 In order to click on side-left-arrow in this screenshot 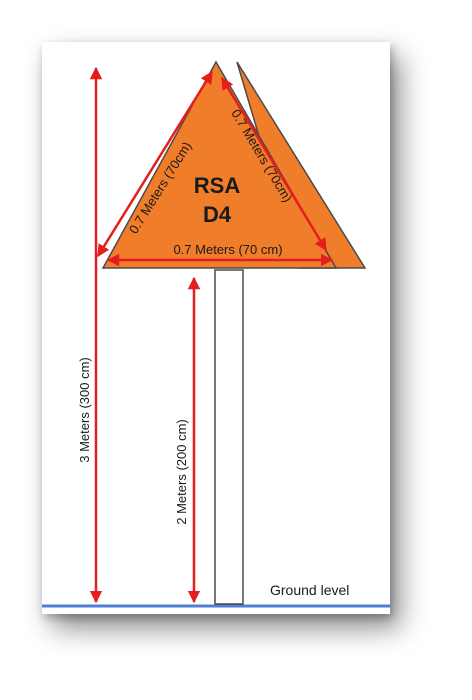, I will do `click(155, 164)`.